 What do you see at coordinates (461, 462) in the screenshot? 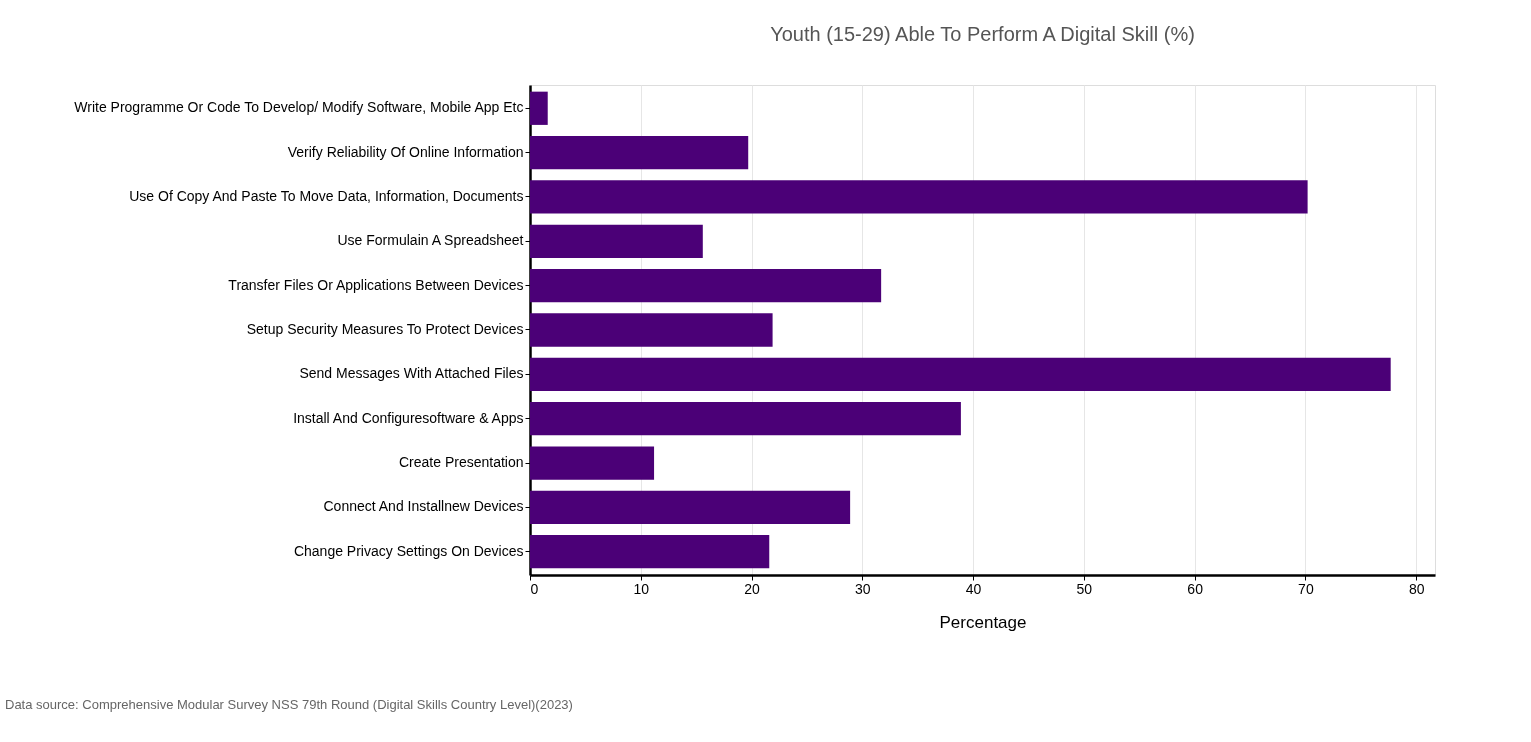
I see `y-tick-label: Create Presentation` at bounding box center [461, 462].